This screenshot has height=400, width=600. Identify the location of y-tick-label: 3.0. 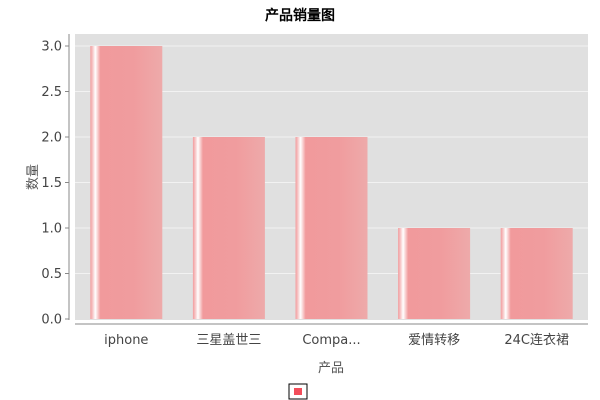
(51, 47).